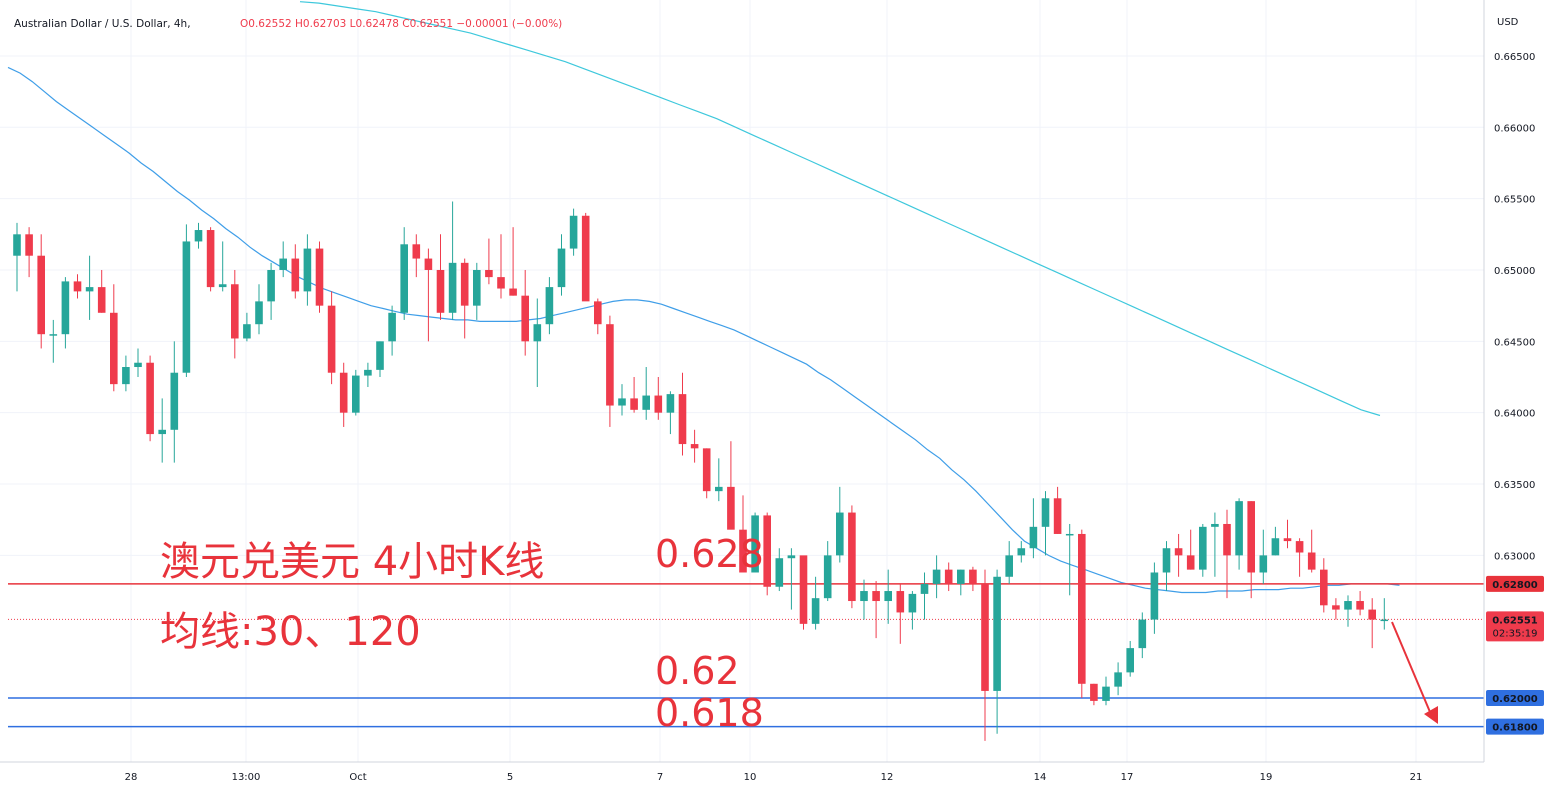 This screenshot has width=1555, height=792. Describe the element at coordinates (1519, 381) in the screenshot. I see `price-axis-panel` at that location.